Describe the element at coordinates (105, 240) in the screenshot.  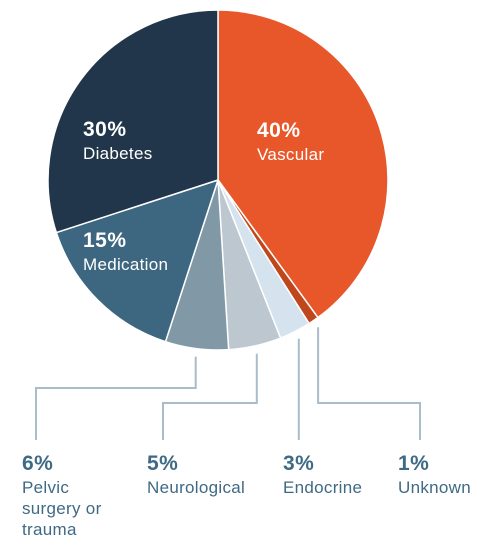
I see `slice-label-medication-percent: 15%` at that location.